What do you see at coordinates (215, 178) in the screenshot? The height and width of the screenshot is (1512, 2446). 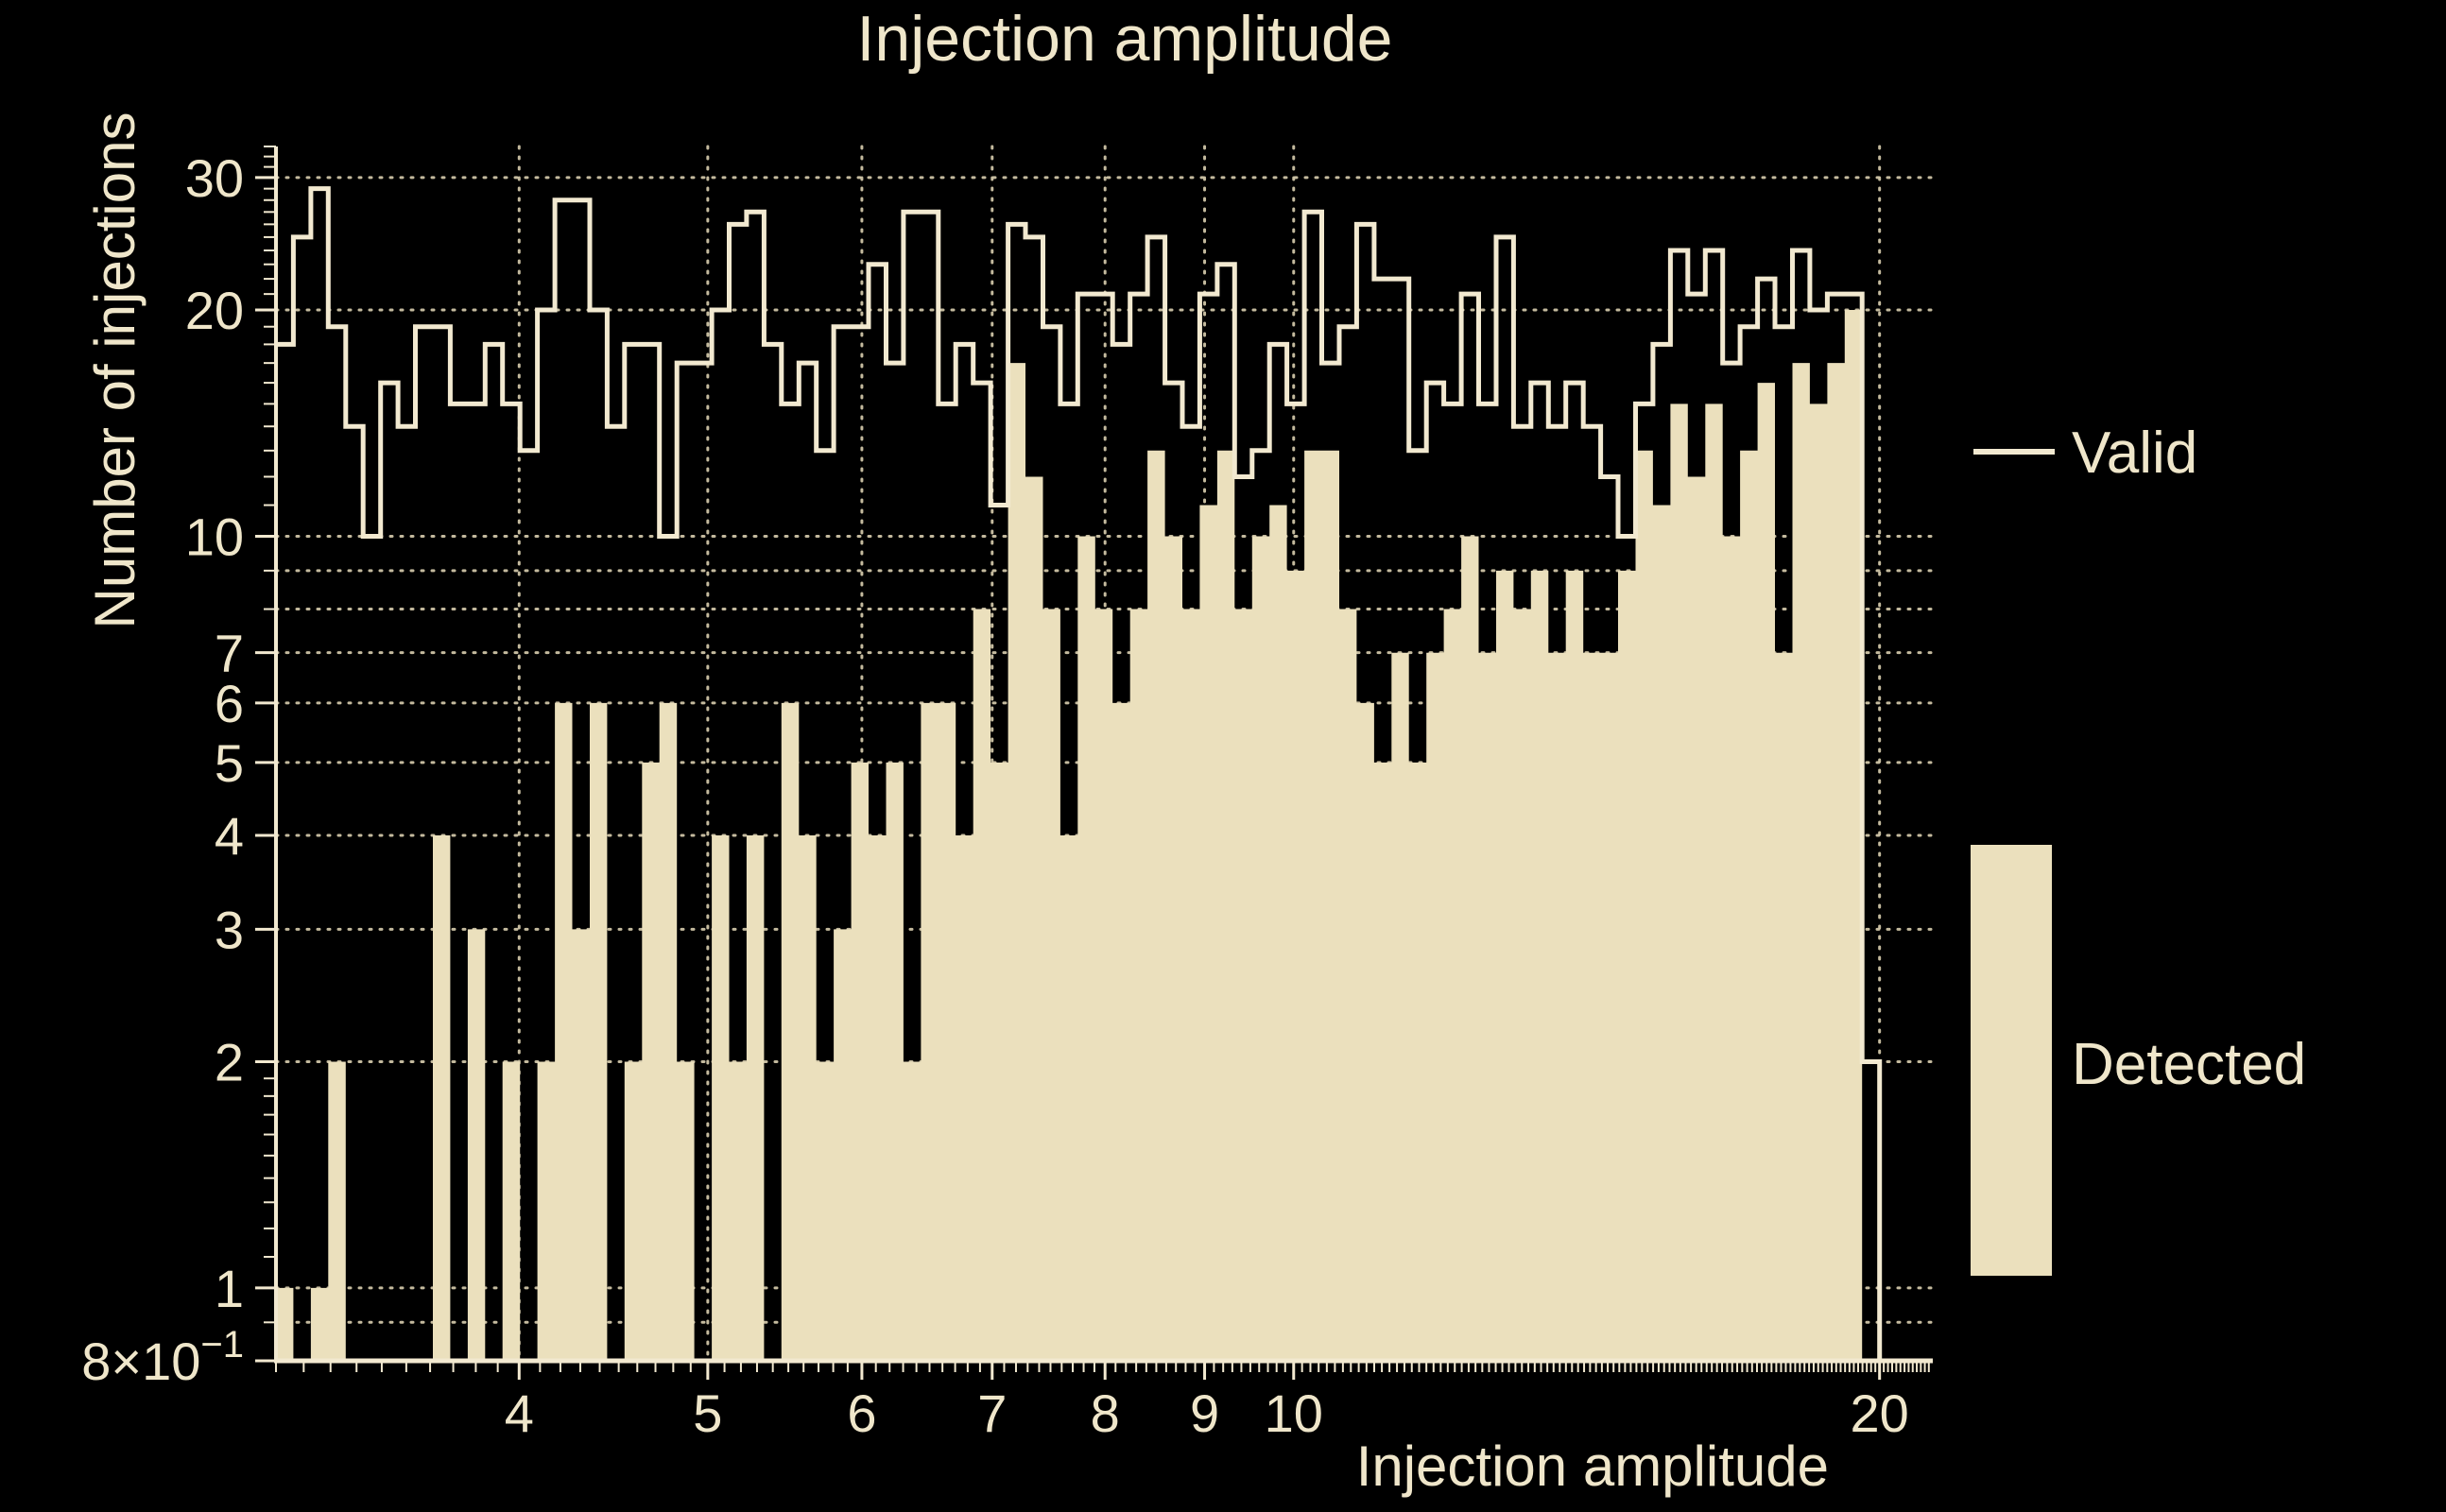 I see `y-tick-label: 30` at bounding box center [215, 178].